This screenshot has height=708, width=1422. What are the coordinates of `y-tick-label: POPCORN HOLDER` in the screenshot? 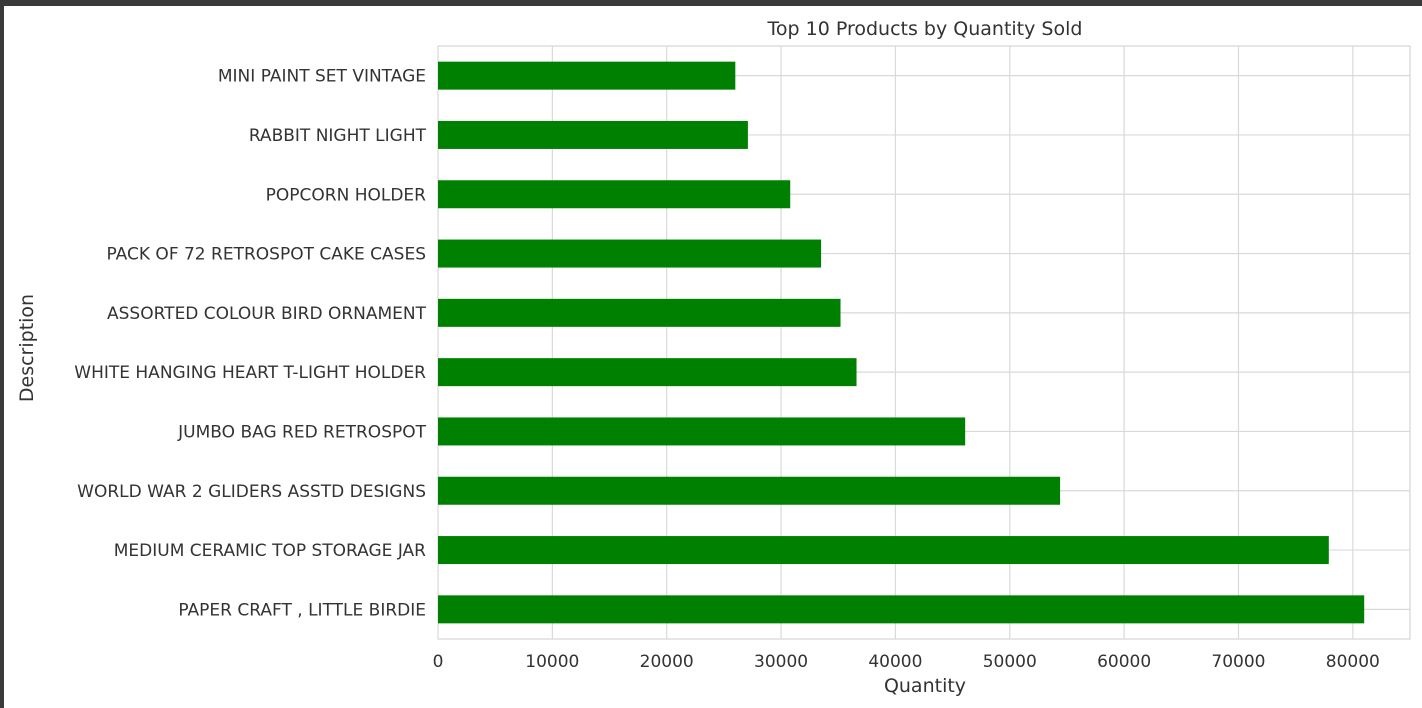 It's located at (346, 195).